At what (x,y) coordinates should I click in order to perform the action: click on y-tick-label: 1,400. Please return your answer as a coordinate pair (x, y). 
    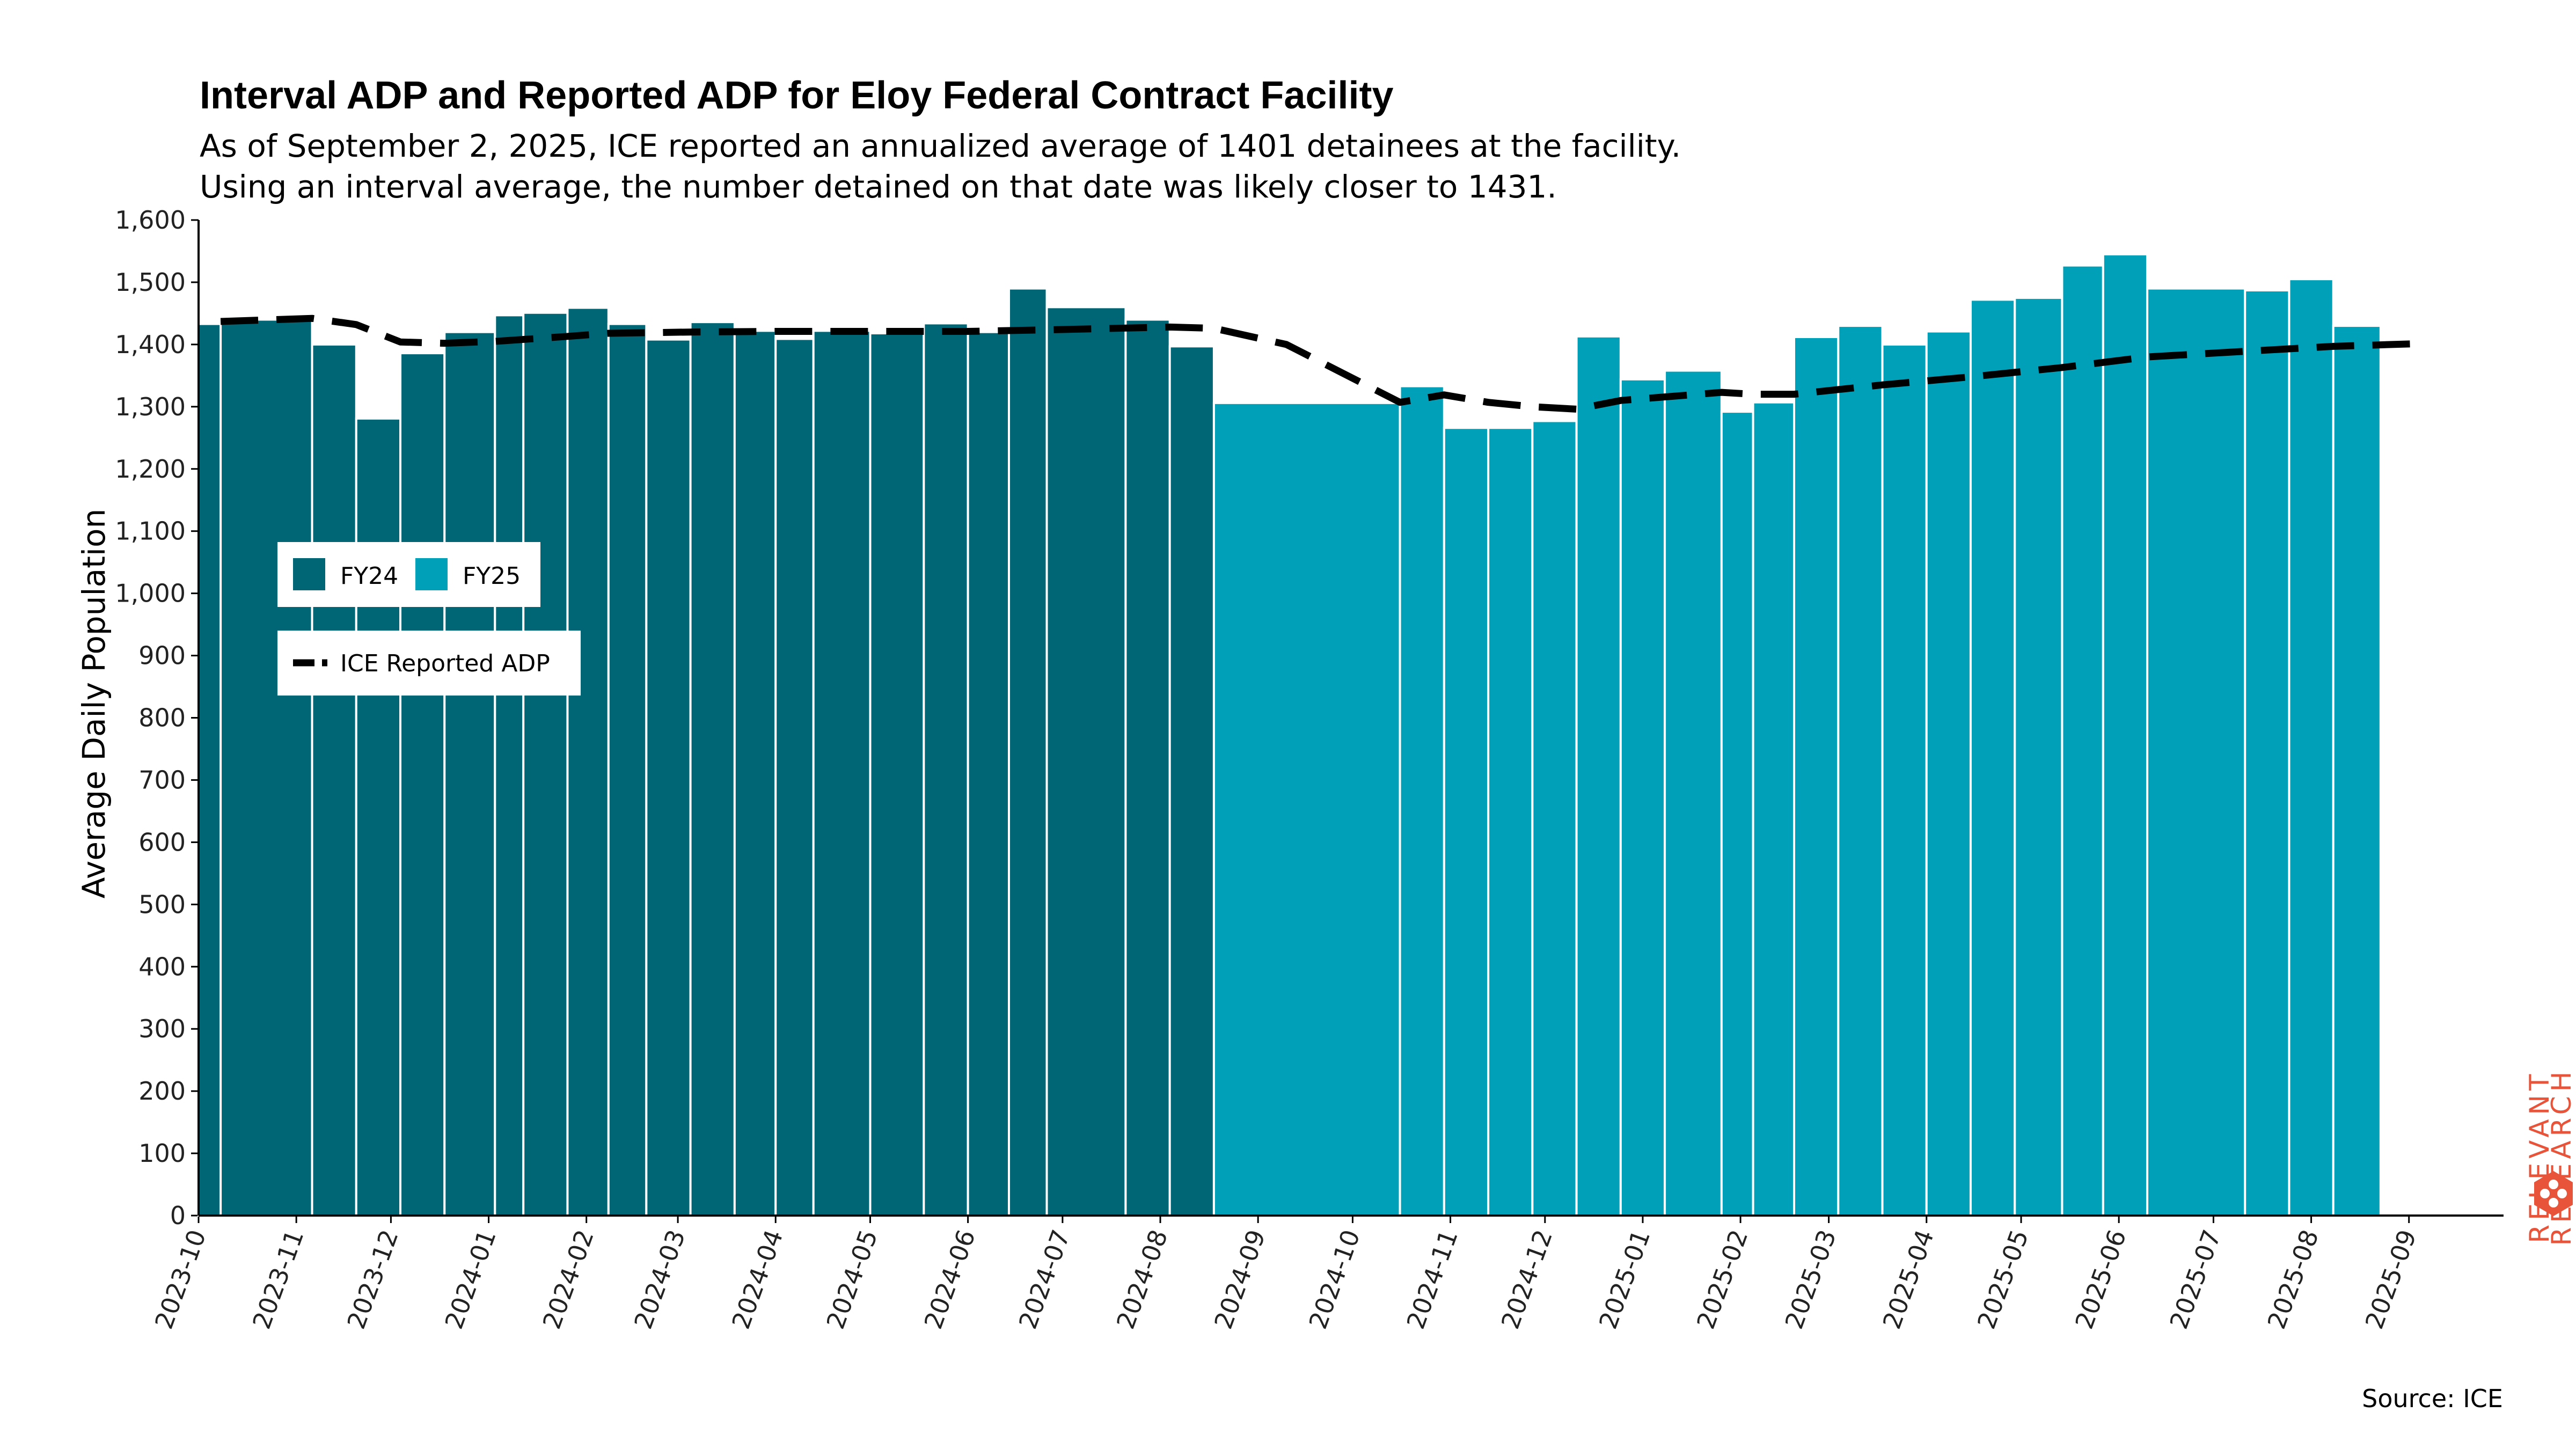
    Looking at the image, I should click on (150, 344).